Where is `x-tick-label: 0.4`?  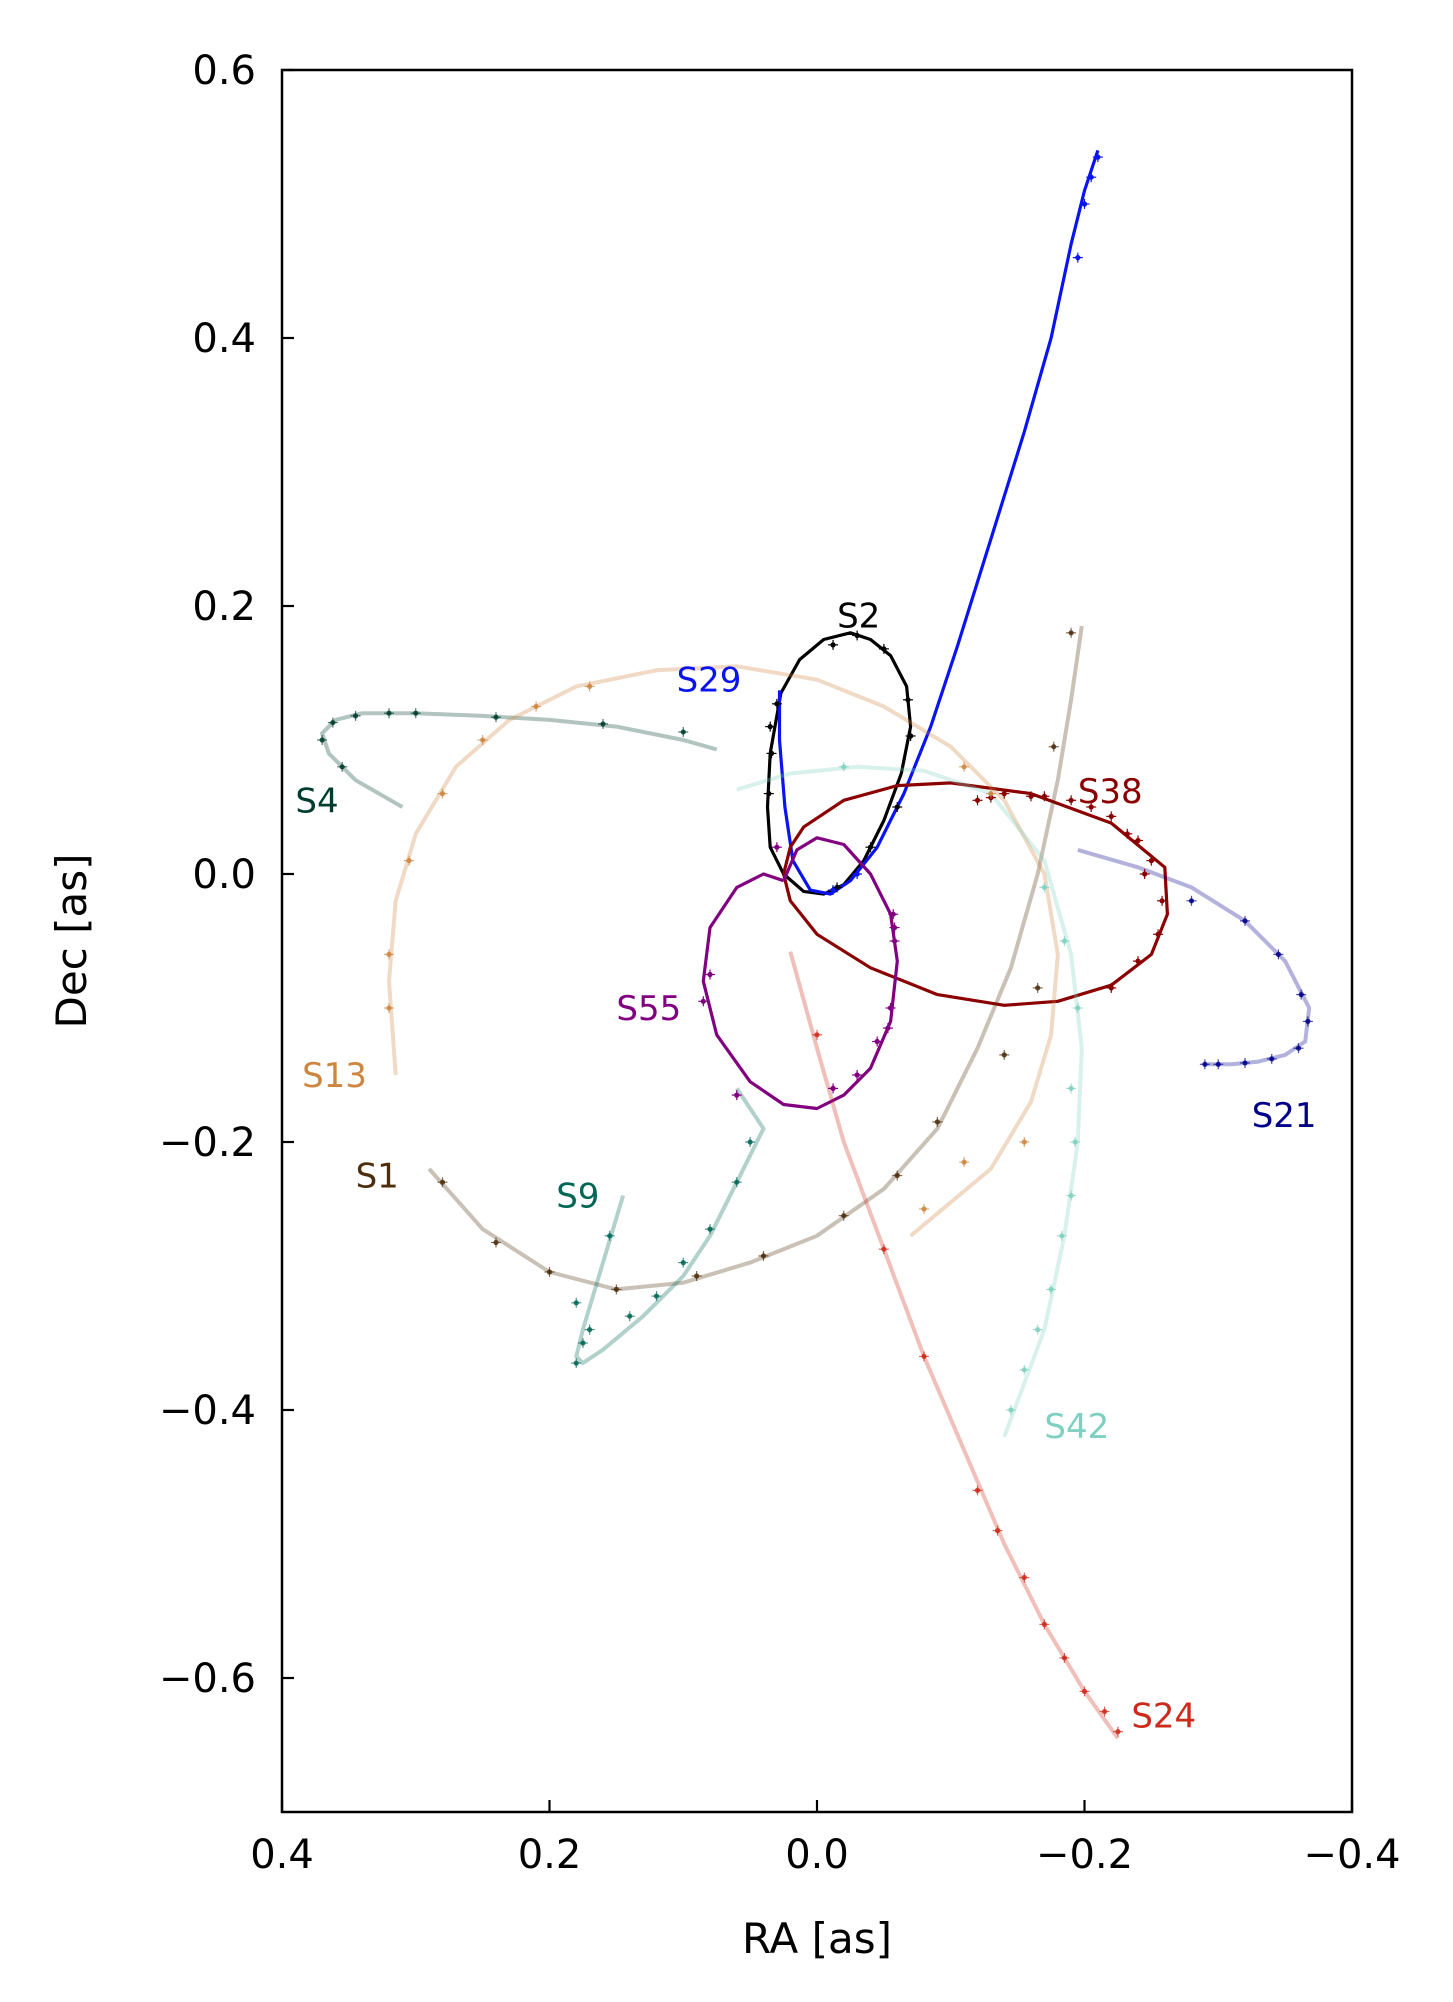 x-tick-label: 0.4 is located at coordinates (282, 1855).